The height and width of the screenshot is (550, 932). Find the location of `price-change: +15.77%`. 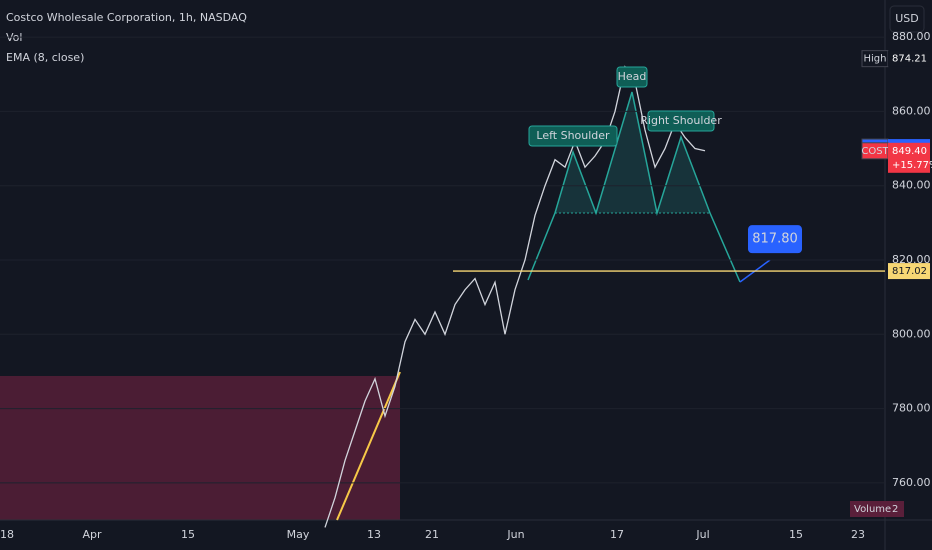

price-change: +15.77% is located at coordinates (912, 165).